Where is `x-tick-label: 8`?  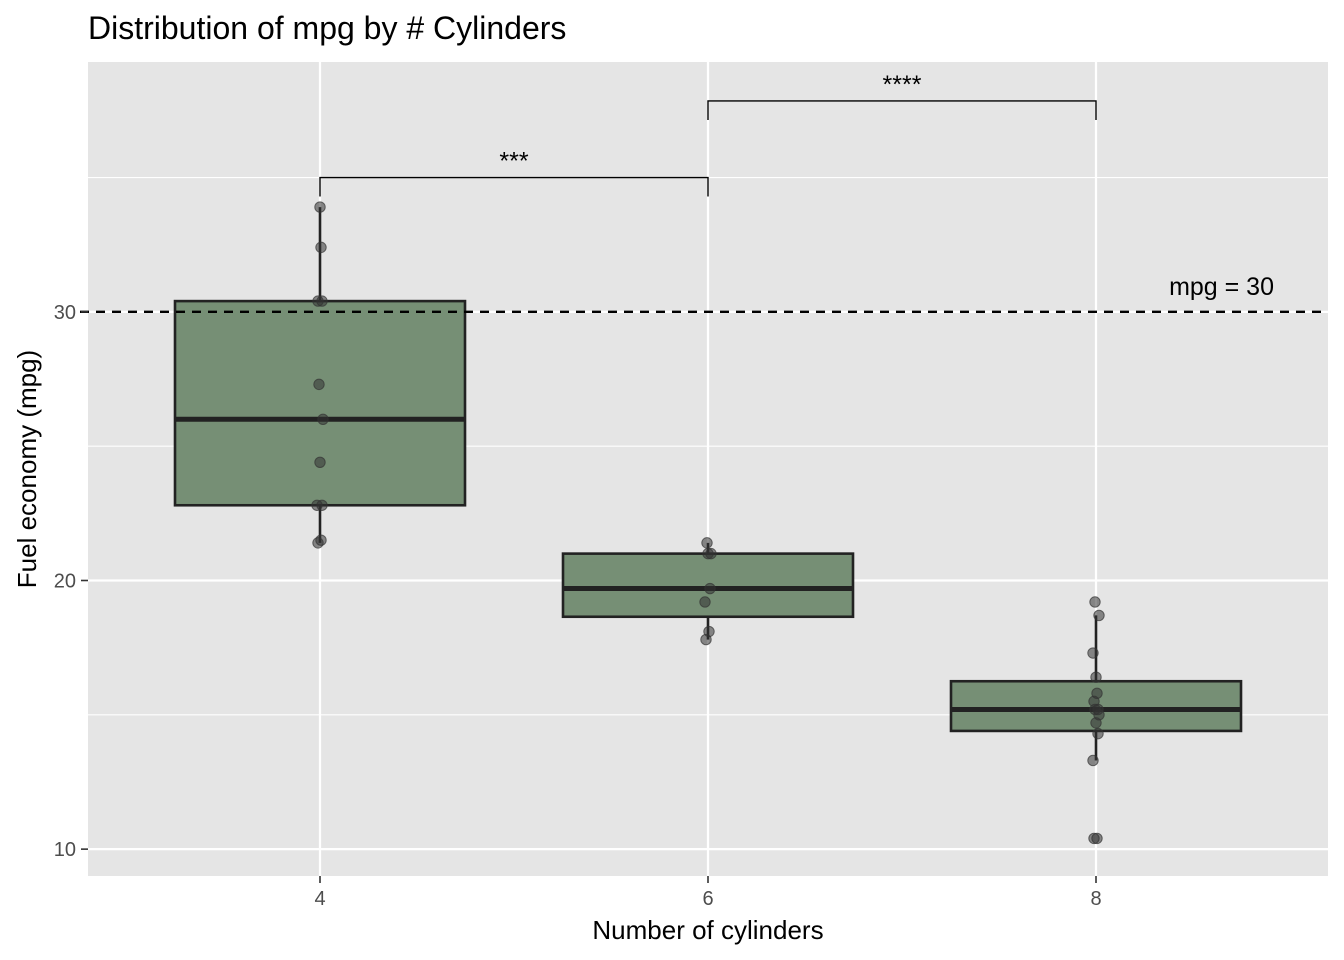
x-tick-label: 8 is located at coordinates (1095, 899).